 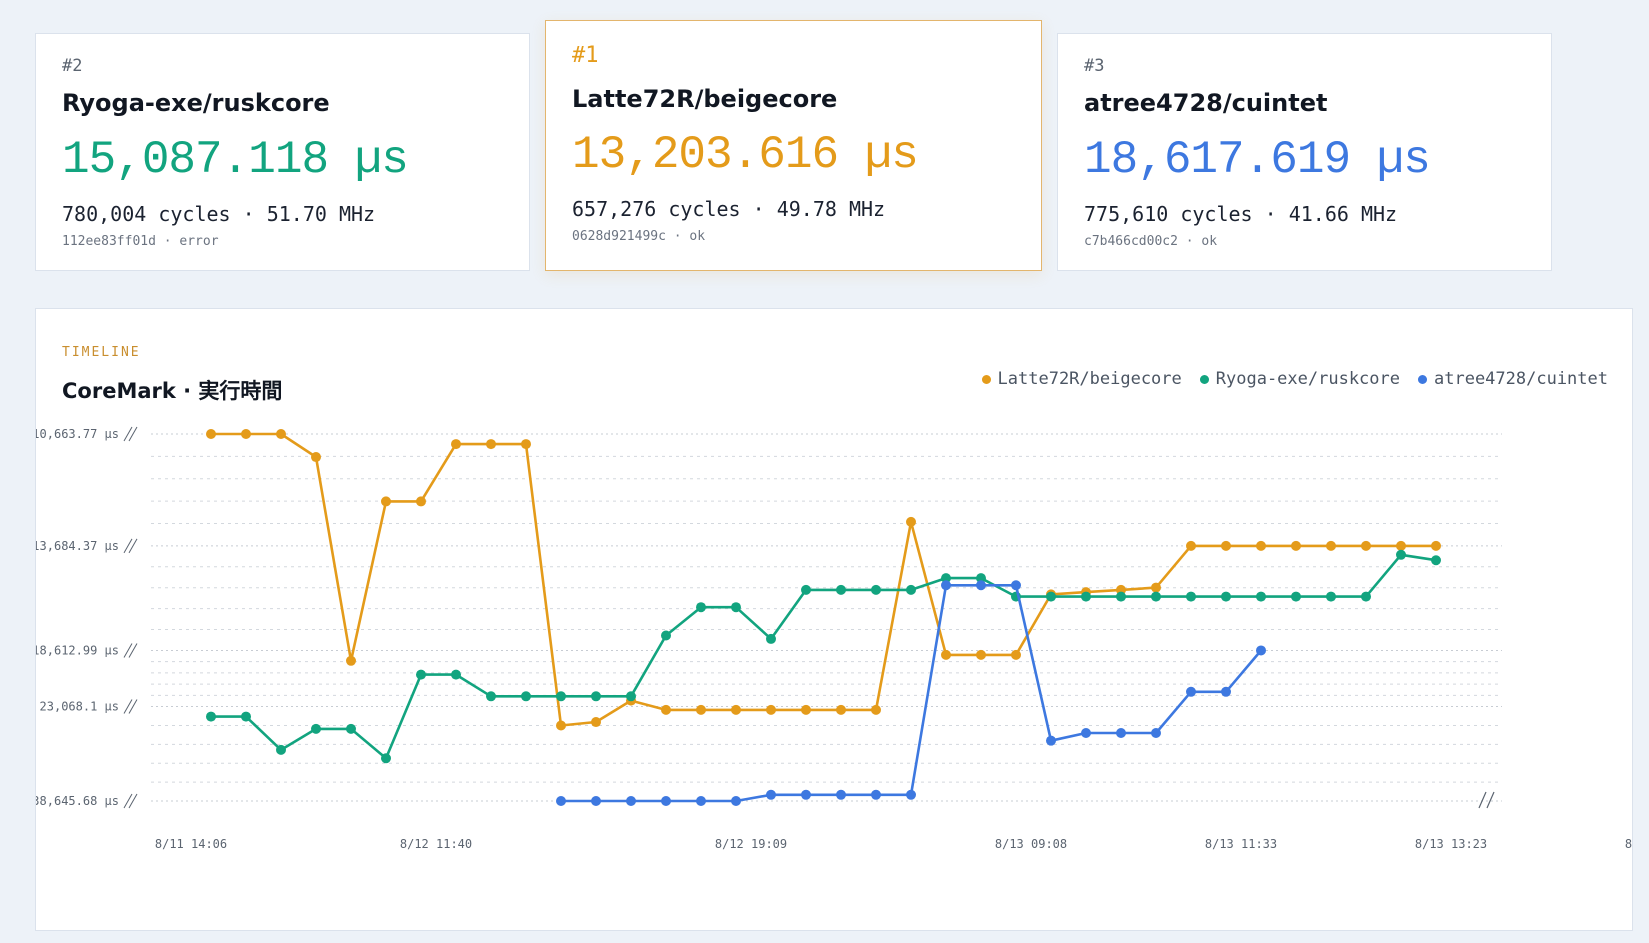 I want to click on x-tick-label: 8/12 11:40, so click(x=436, y=844).